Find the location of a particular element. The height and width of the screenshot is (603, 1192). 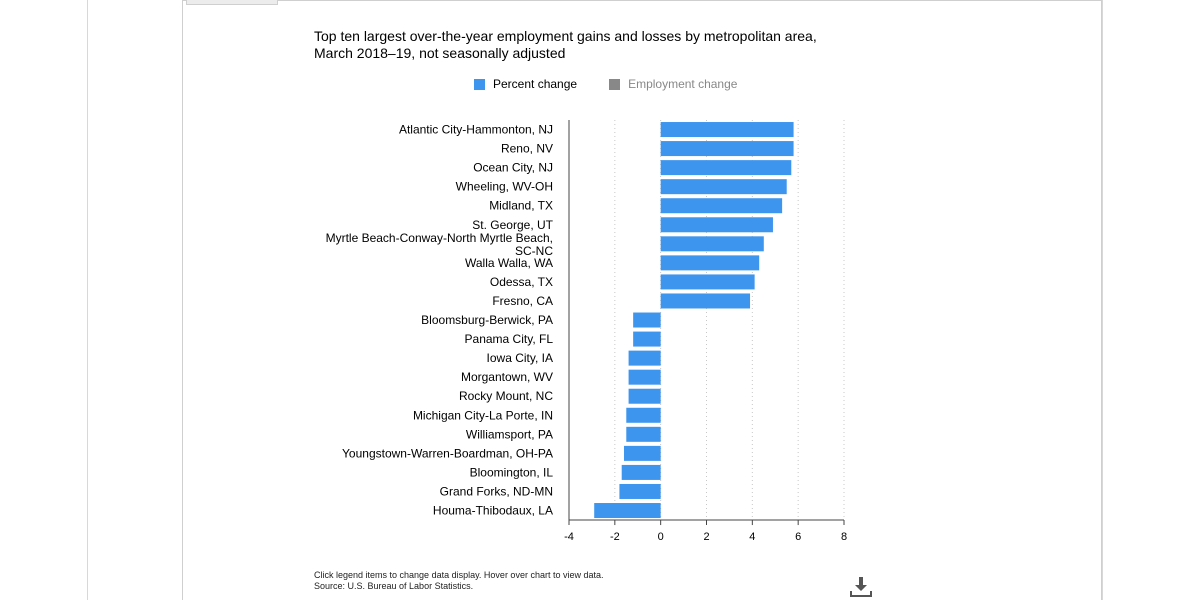

category-label: Bloomington, IL is located at coordinates (512, 472).